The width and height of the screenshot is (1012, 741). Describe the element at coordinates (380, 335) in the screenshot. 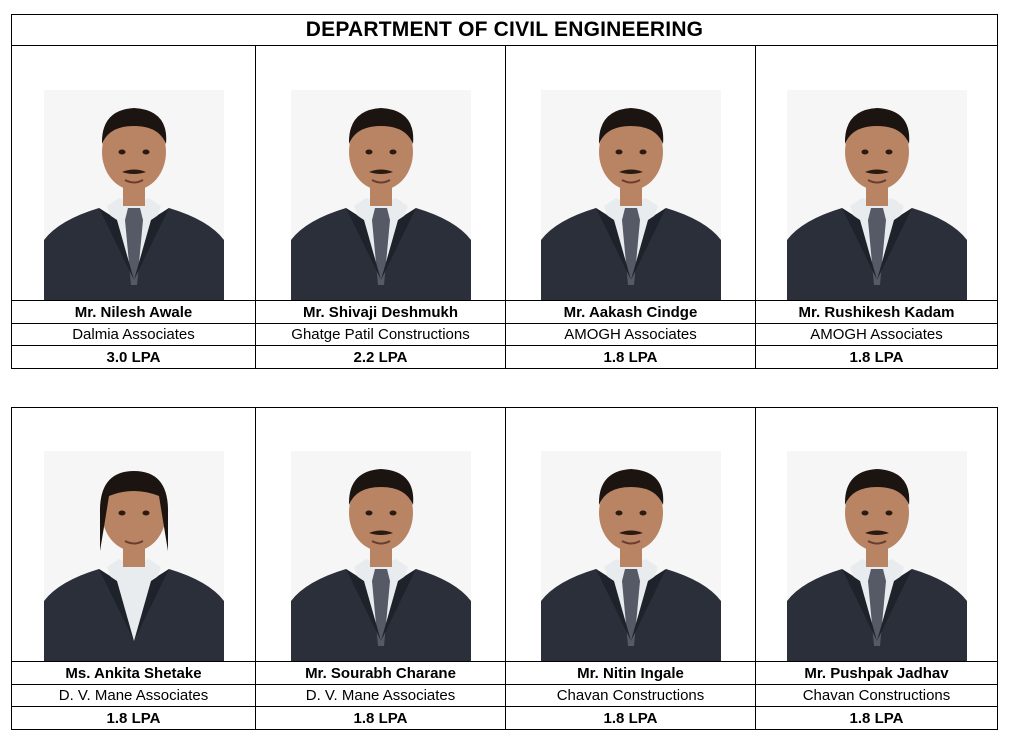

I see `company-name: Ghatge Patil Constructions` at that location.